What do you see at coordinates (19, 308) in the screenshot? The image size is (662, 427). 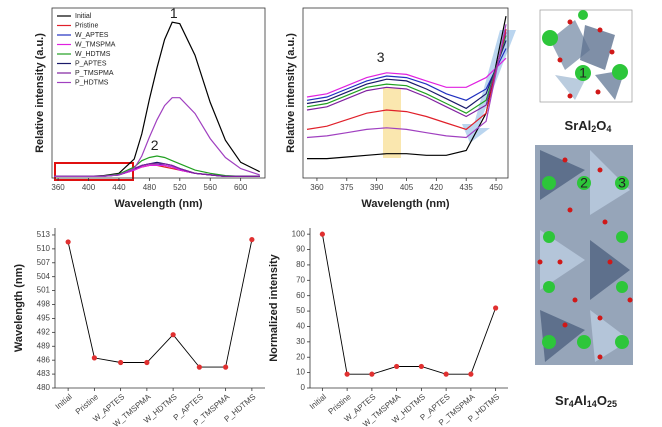 I see `y-axis-label: Wavelength (nm)` at bounding box center [19, 308].